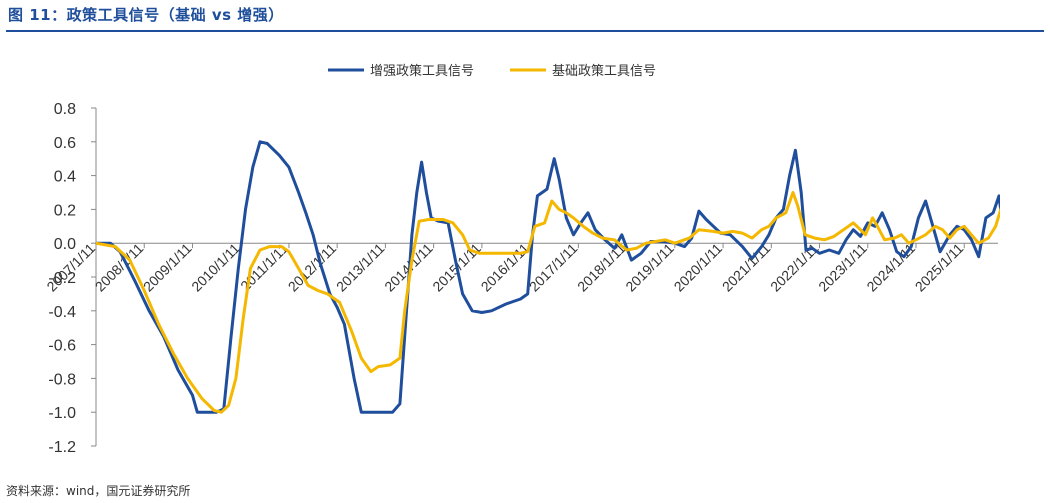 The height and width of the screenshot is (503, 1050). Describe the element at coordinates (553, 267) in the screenshot. I see `x-tick-label: 2017/1/11` at that location.